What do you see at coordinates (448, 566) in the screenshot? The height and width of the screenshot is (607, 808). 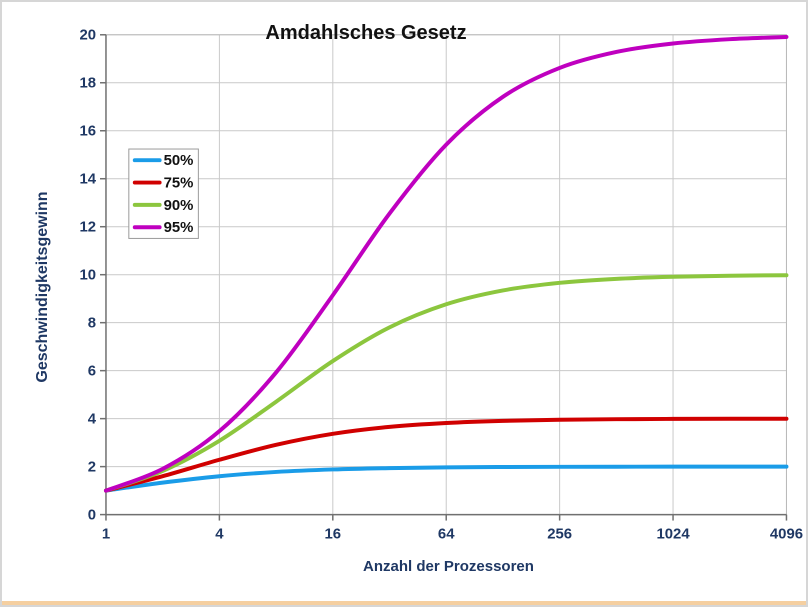 I see `x-axis-title: Anzahl der Prozessoren` at bounding box center [448, 566].